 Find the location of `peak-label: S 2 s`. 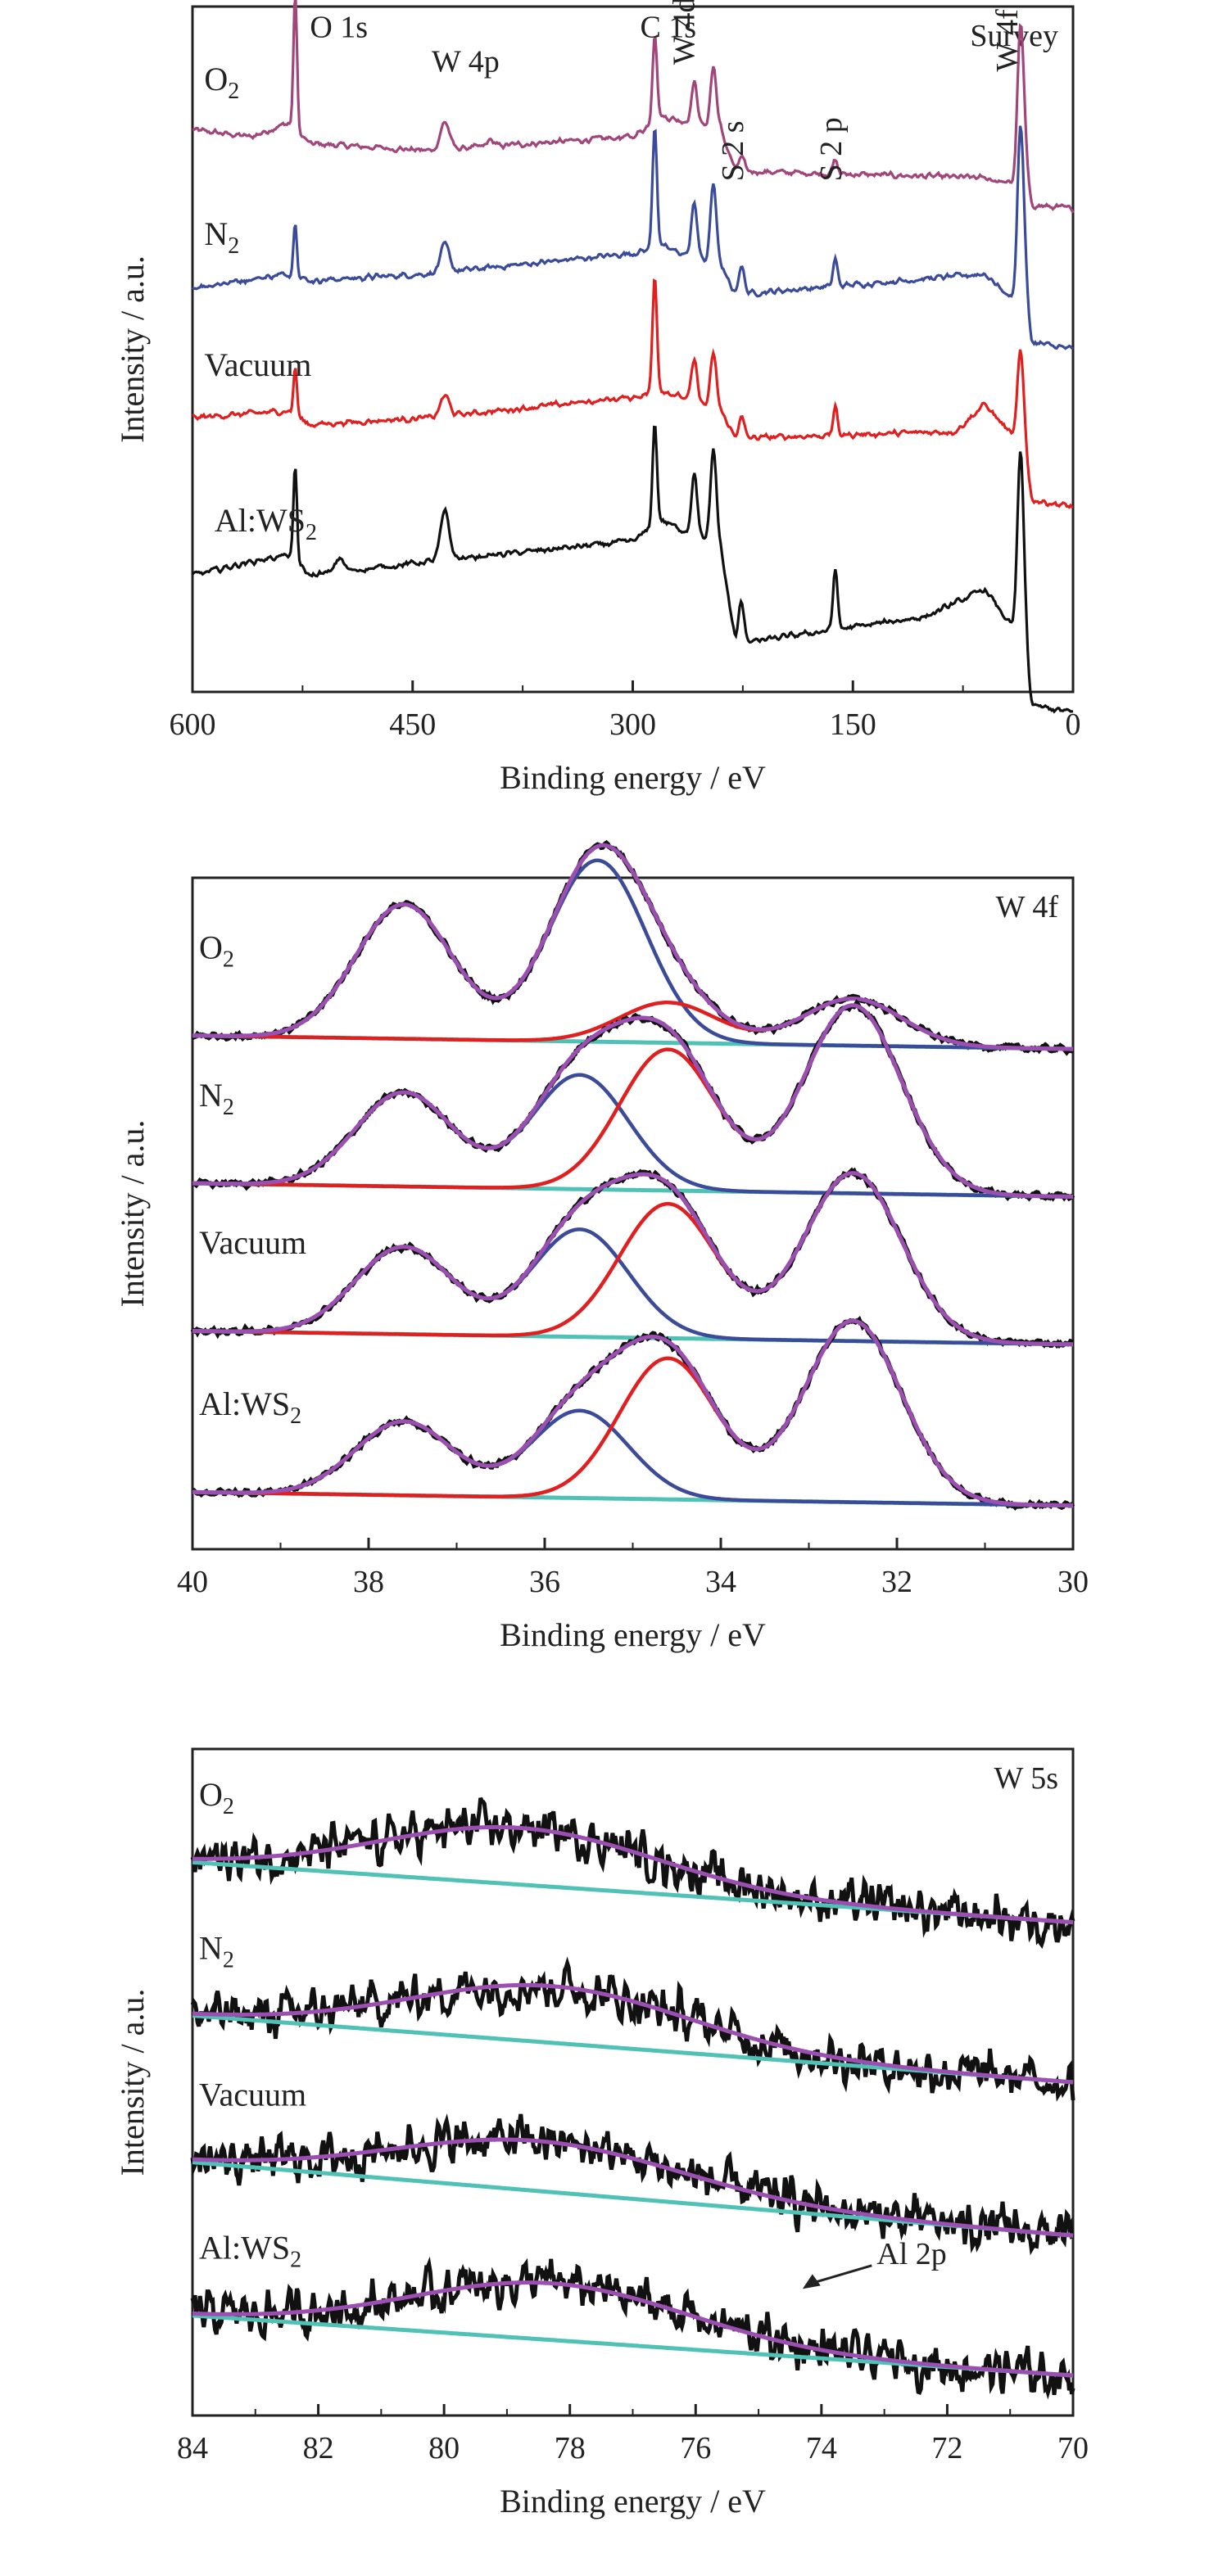

peak-label: S 2 s is located at coordinates (733, 151).